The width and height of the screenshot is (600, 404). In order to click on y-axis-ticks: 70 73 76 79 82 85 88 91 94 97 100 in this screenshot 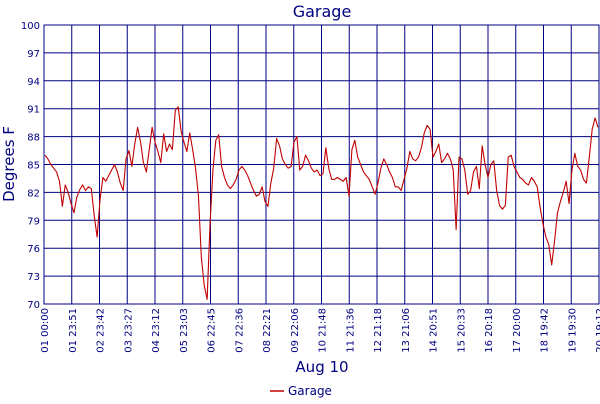, I will do `click(30, 166)`.